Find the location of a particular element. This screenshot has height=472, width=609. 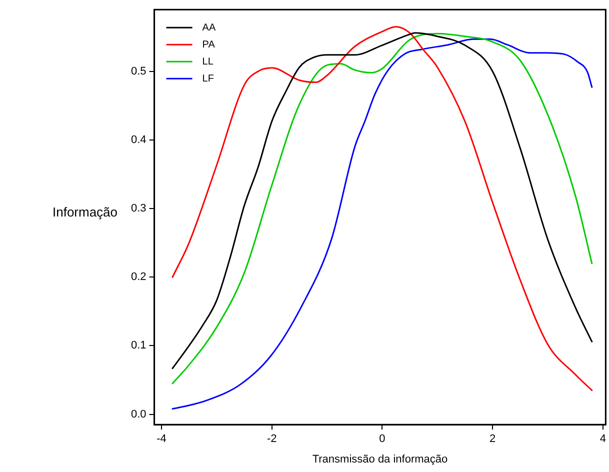

x-axis-title: Transmissão da informação is located at coordinates (380, 459).